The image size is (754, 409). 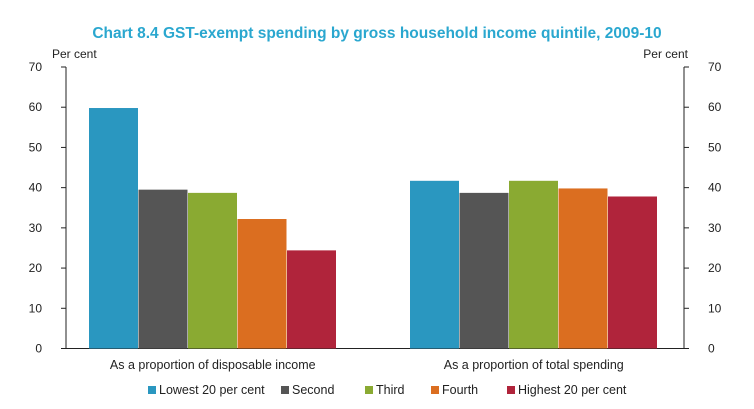 I want to click on y-axis-label-left: Per cent, so click(x=74, y=54).